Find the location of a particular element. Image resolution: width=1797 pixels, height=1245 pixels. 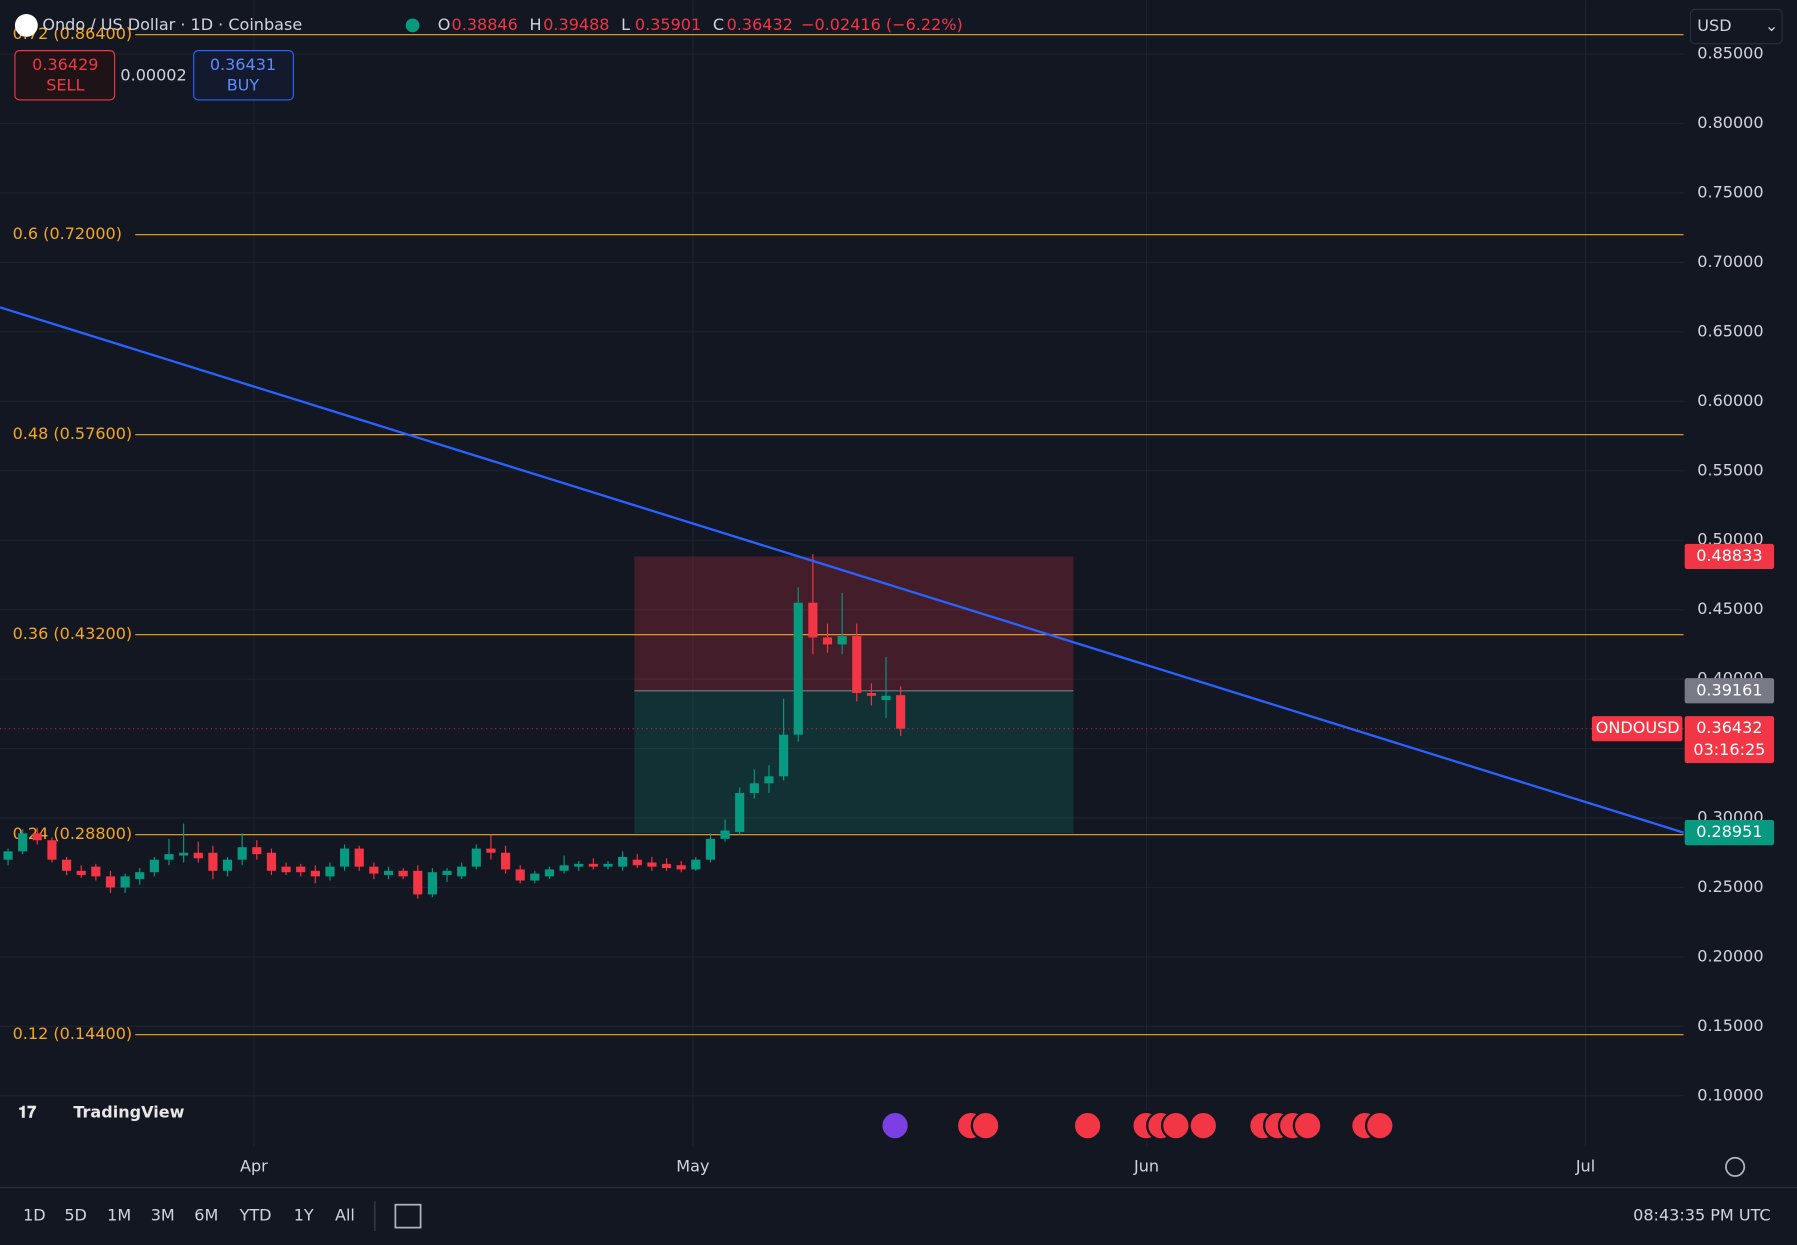

chevron: ⌄ is located at coordinates (1771, 25).